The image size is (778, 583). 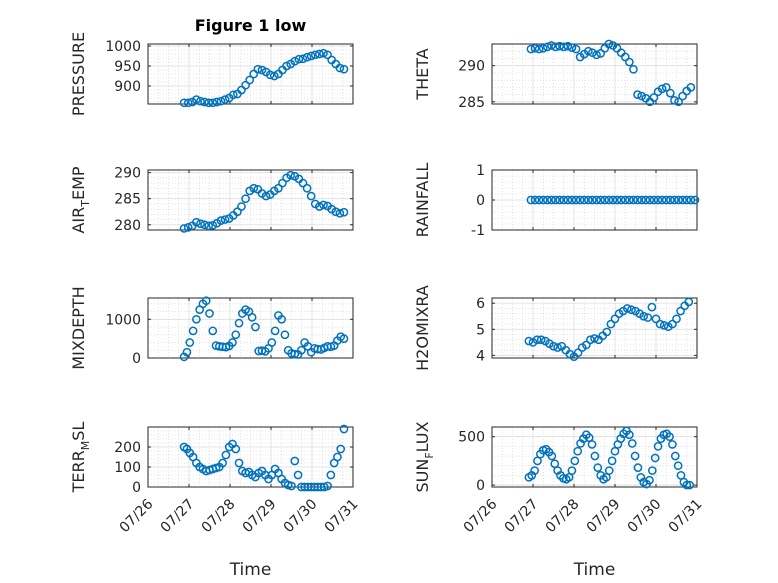 What do you see at coordinates (594, 74) in the screenshot?
I see `theta-panel-axes-box` at bounding box center [594, 74].